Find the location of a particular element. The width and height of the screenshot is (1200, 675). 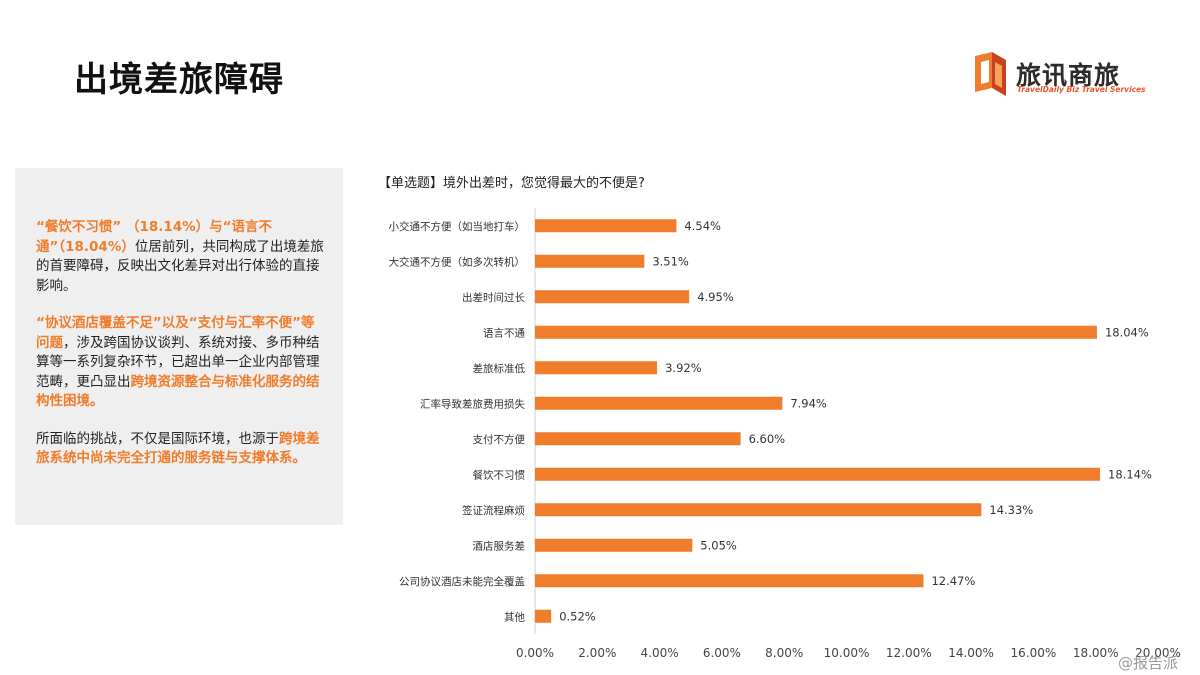

data-label: 7.94% is located at coordinates (808, 403).